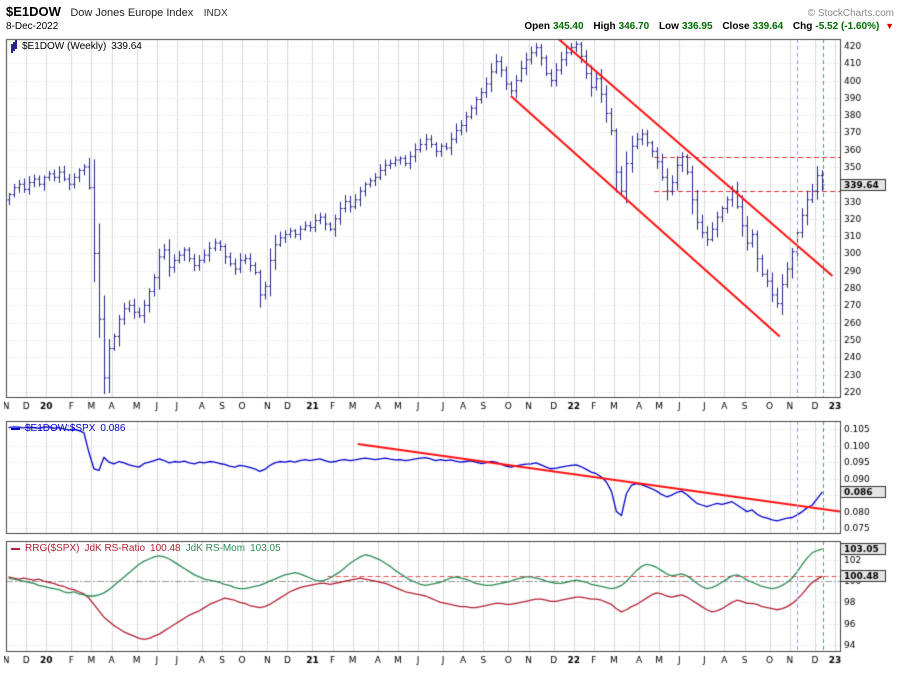  Describe the element at coordinates (889, 26) in the screenshot. I see `down-arrow-icon: ▼` at that location.